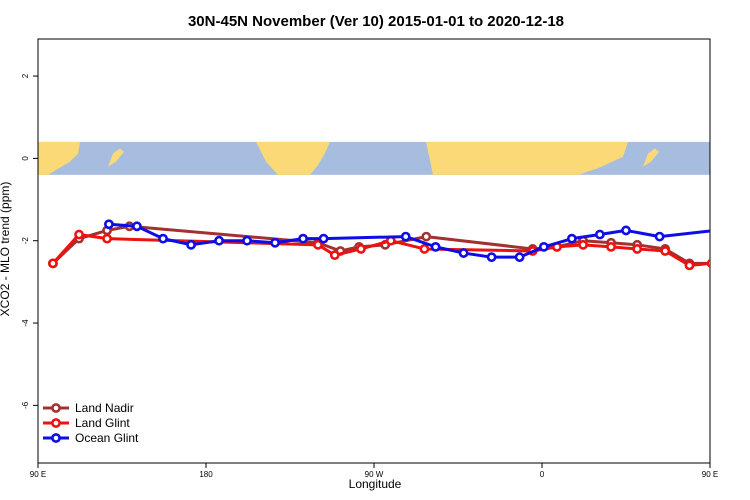 This screenshot has height=500, width=750. Describe the element at coordinates (293, 158) in the screenshot. I see `map-land-north-america` at that location.